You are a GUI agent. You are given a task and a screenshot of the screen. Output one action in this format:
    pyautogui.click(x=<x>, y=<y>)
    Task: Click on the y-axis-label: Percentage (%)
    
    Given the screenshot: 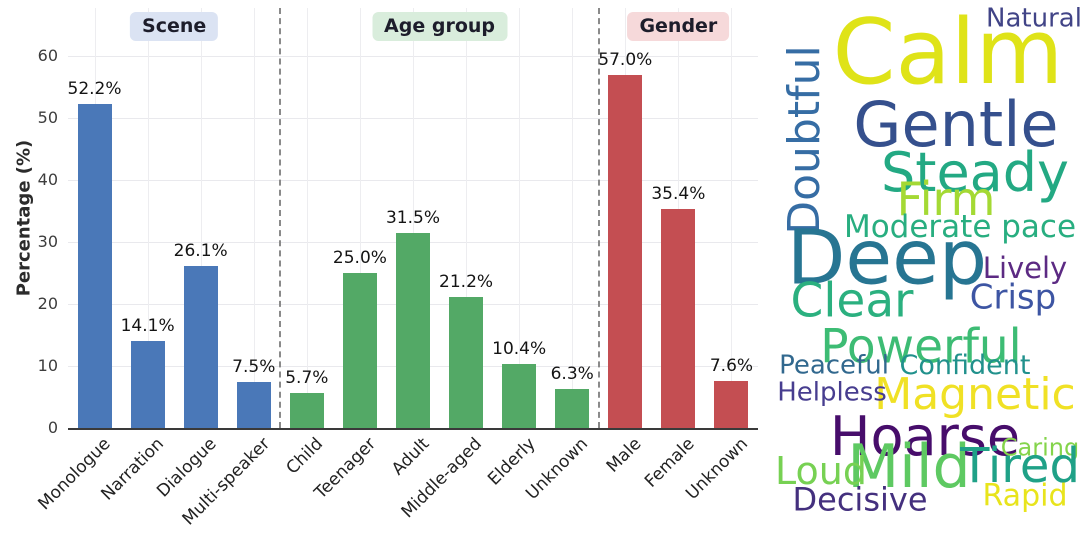 What is the action you would take?
    pyautogui.click(x=24, y=218)
    